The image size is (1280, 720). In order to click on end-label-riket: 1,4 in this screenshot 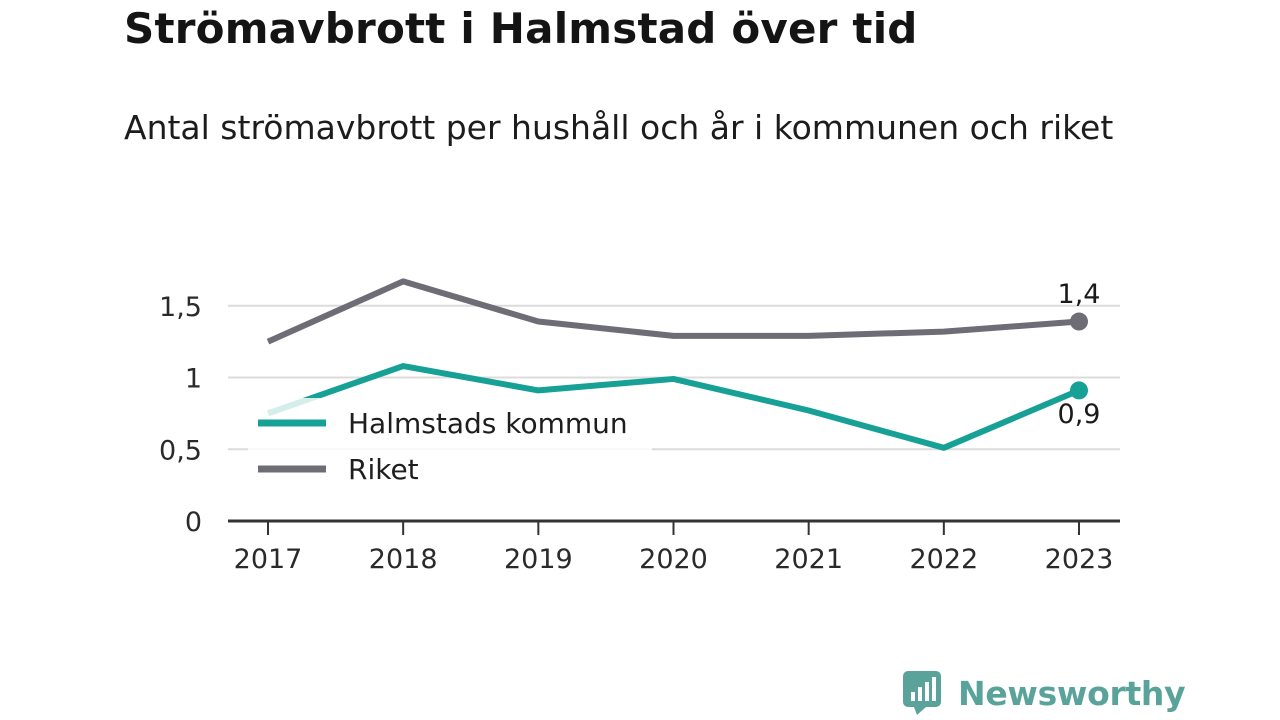, I will do `click(1079, 294)`.